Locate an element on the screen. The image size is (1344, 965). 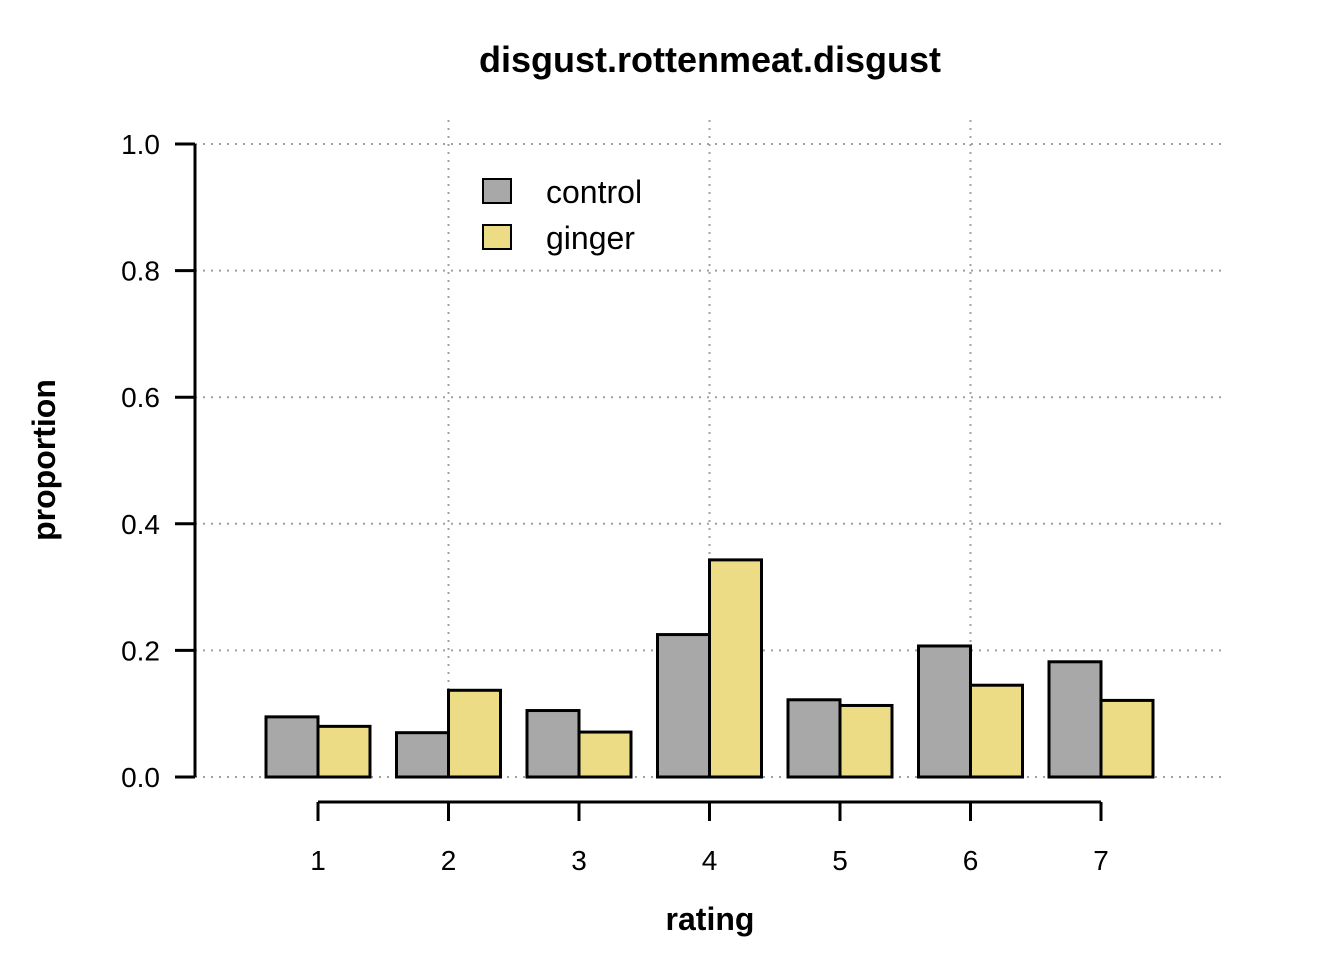
y-tick-label: 0.8 is located at coordinates (140, 271).